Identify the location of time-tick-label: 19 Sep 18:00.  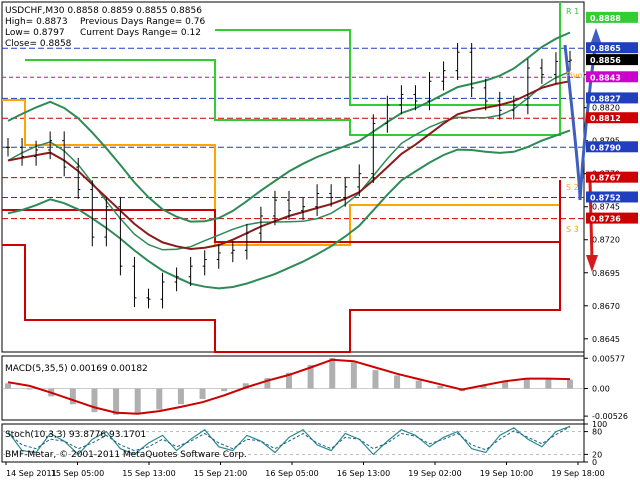
(577, 473).